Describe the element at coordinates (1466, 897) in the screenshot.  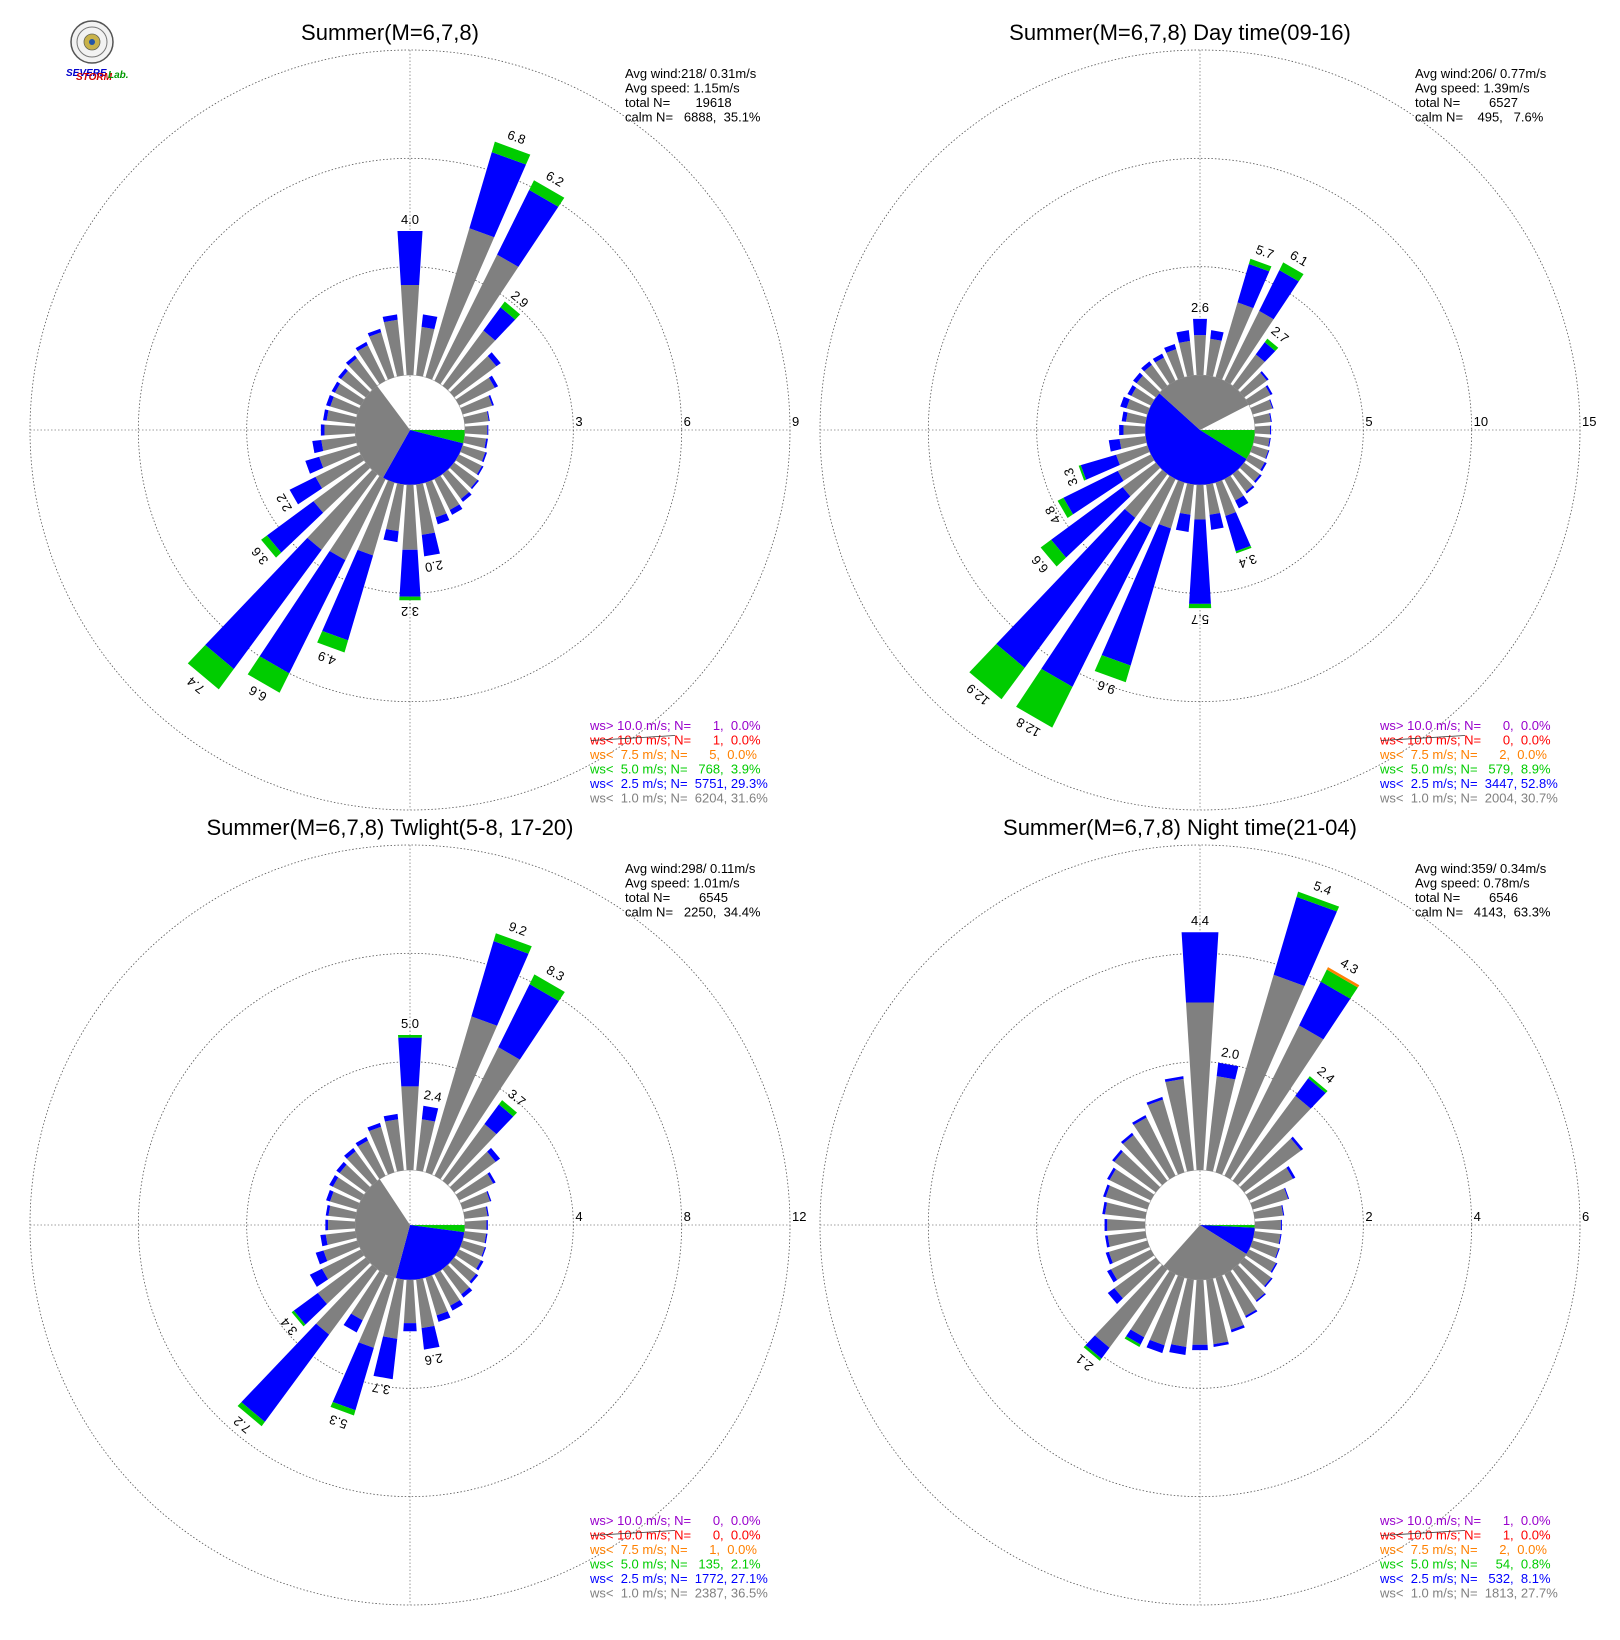
I see `stats-line: total N= 6546` at that location.